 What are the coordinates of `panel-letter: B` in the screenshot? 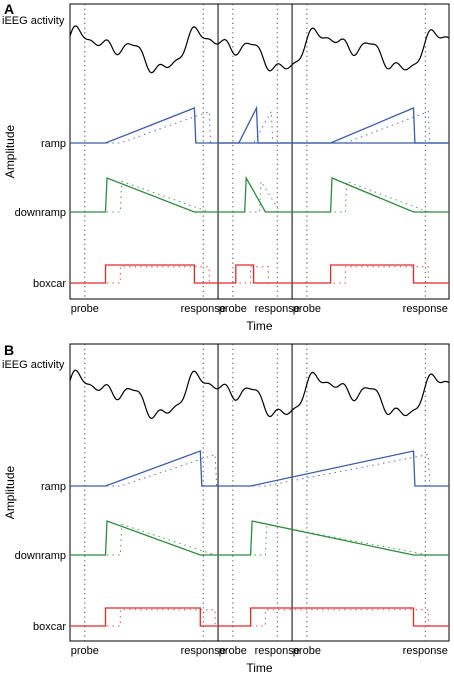 It's located at (9, 350).